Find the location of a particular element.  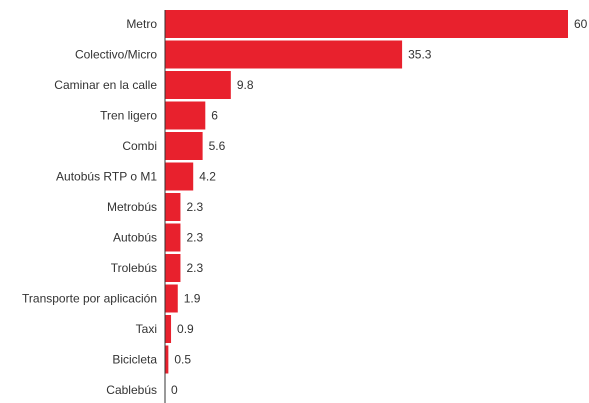

category-label-autobus-rtp-o-m1: Autobús RTP o M1 is located at coordinates (106, 177).